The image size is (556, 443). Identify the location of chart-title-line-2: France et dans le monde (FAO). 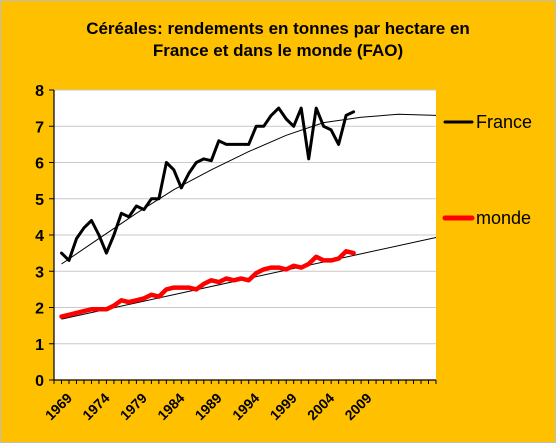
(278, 50).